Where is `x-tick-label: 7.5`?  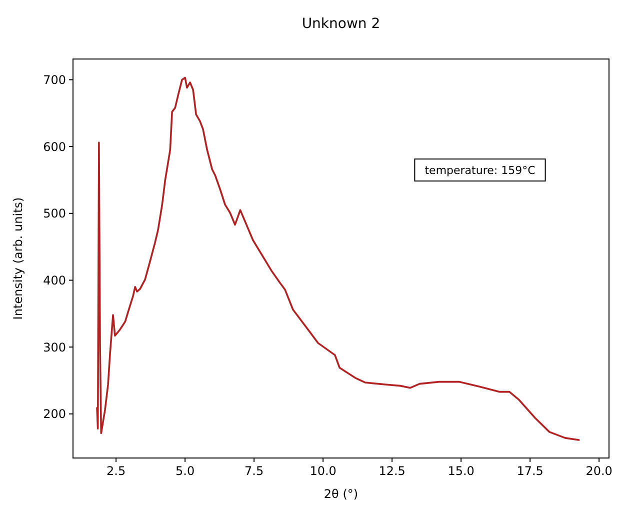 x-tick-label: 7.5 is located at coordinates (254, 471).